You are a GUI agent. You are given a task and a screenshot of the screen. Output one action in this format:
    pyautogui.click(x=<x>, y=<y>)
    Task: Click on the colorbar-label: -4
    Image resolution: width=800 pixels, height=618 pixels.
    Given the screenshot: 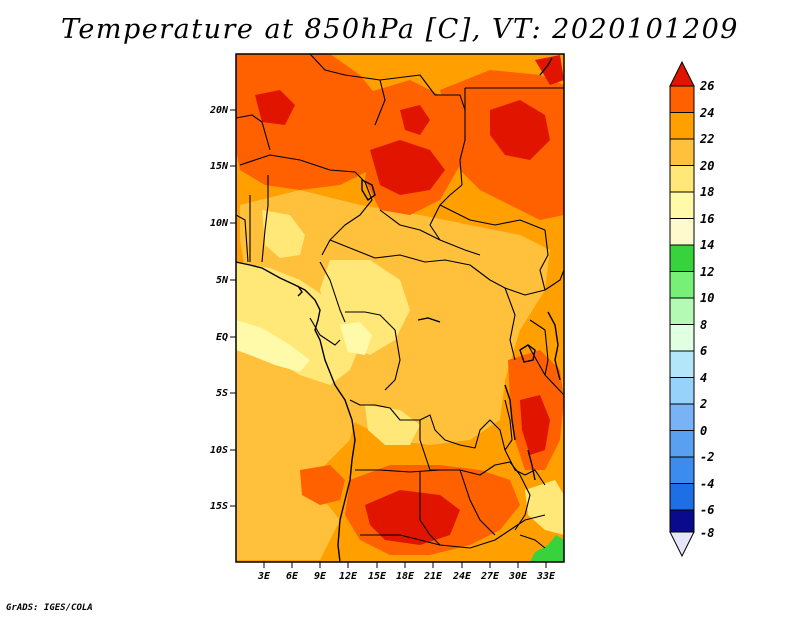 What is the action you would take?
    pyautogui.click(x=707, y=484)
    